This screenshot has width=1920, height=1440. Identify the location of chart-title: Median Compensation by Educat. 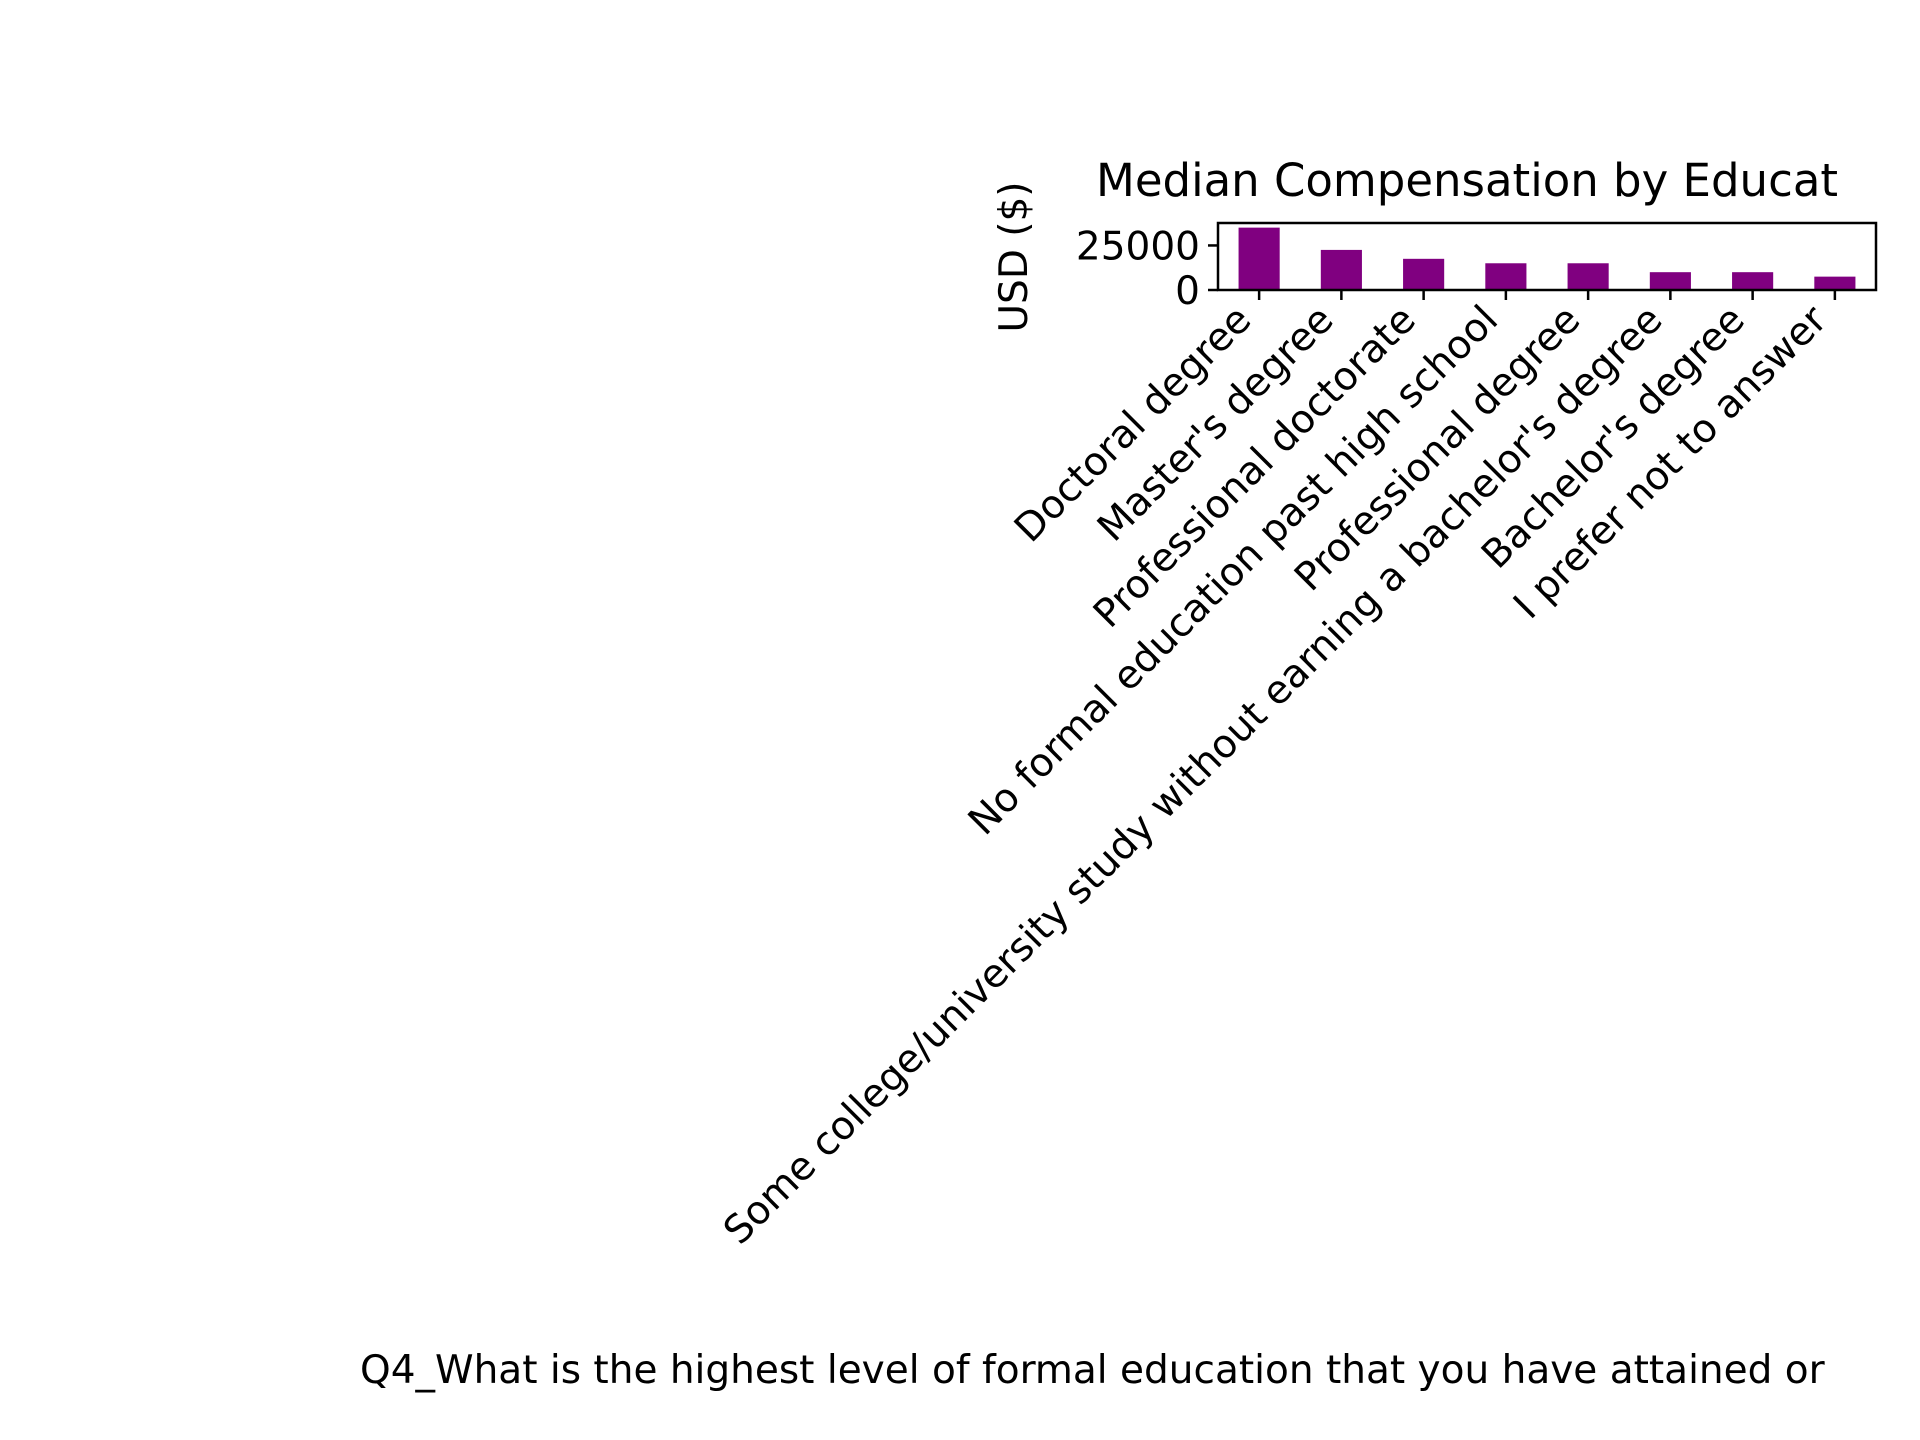
(1467, 180).